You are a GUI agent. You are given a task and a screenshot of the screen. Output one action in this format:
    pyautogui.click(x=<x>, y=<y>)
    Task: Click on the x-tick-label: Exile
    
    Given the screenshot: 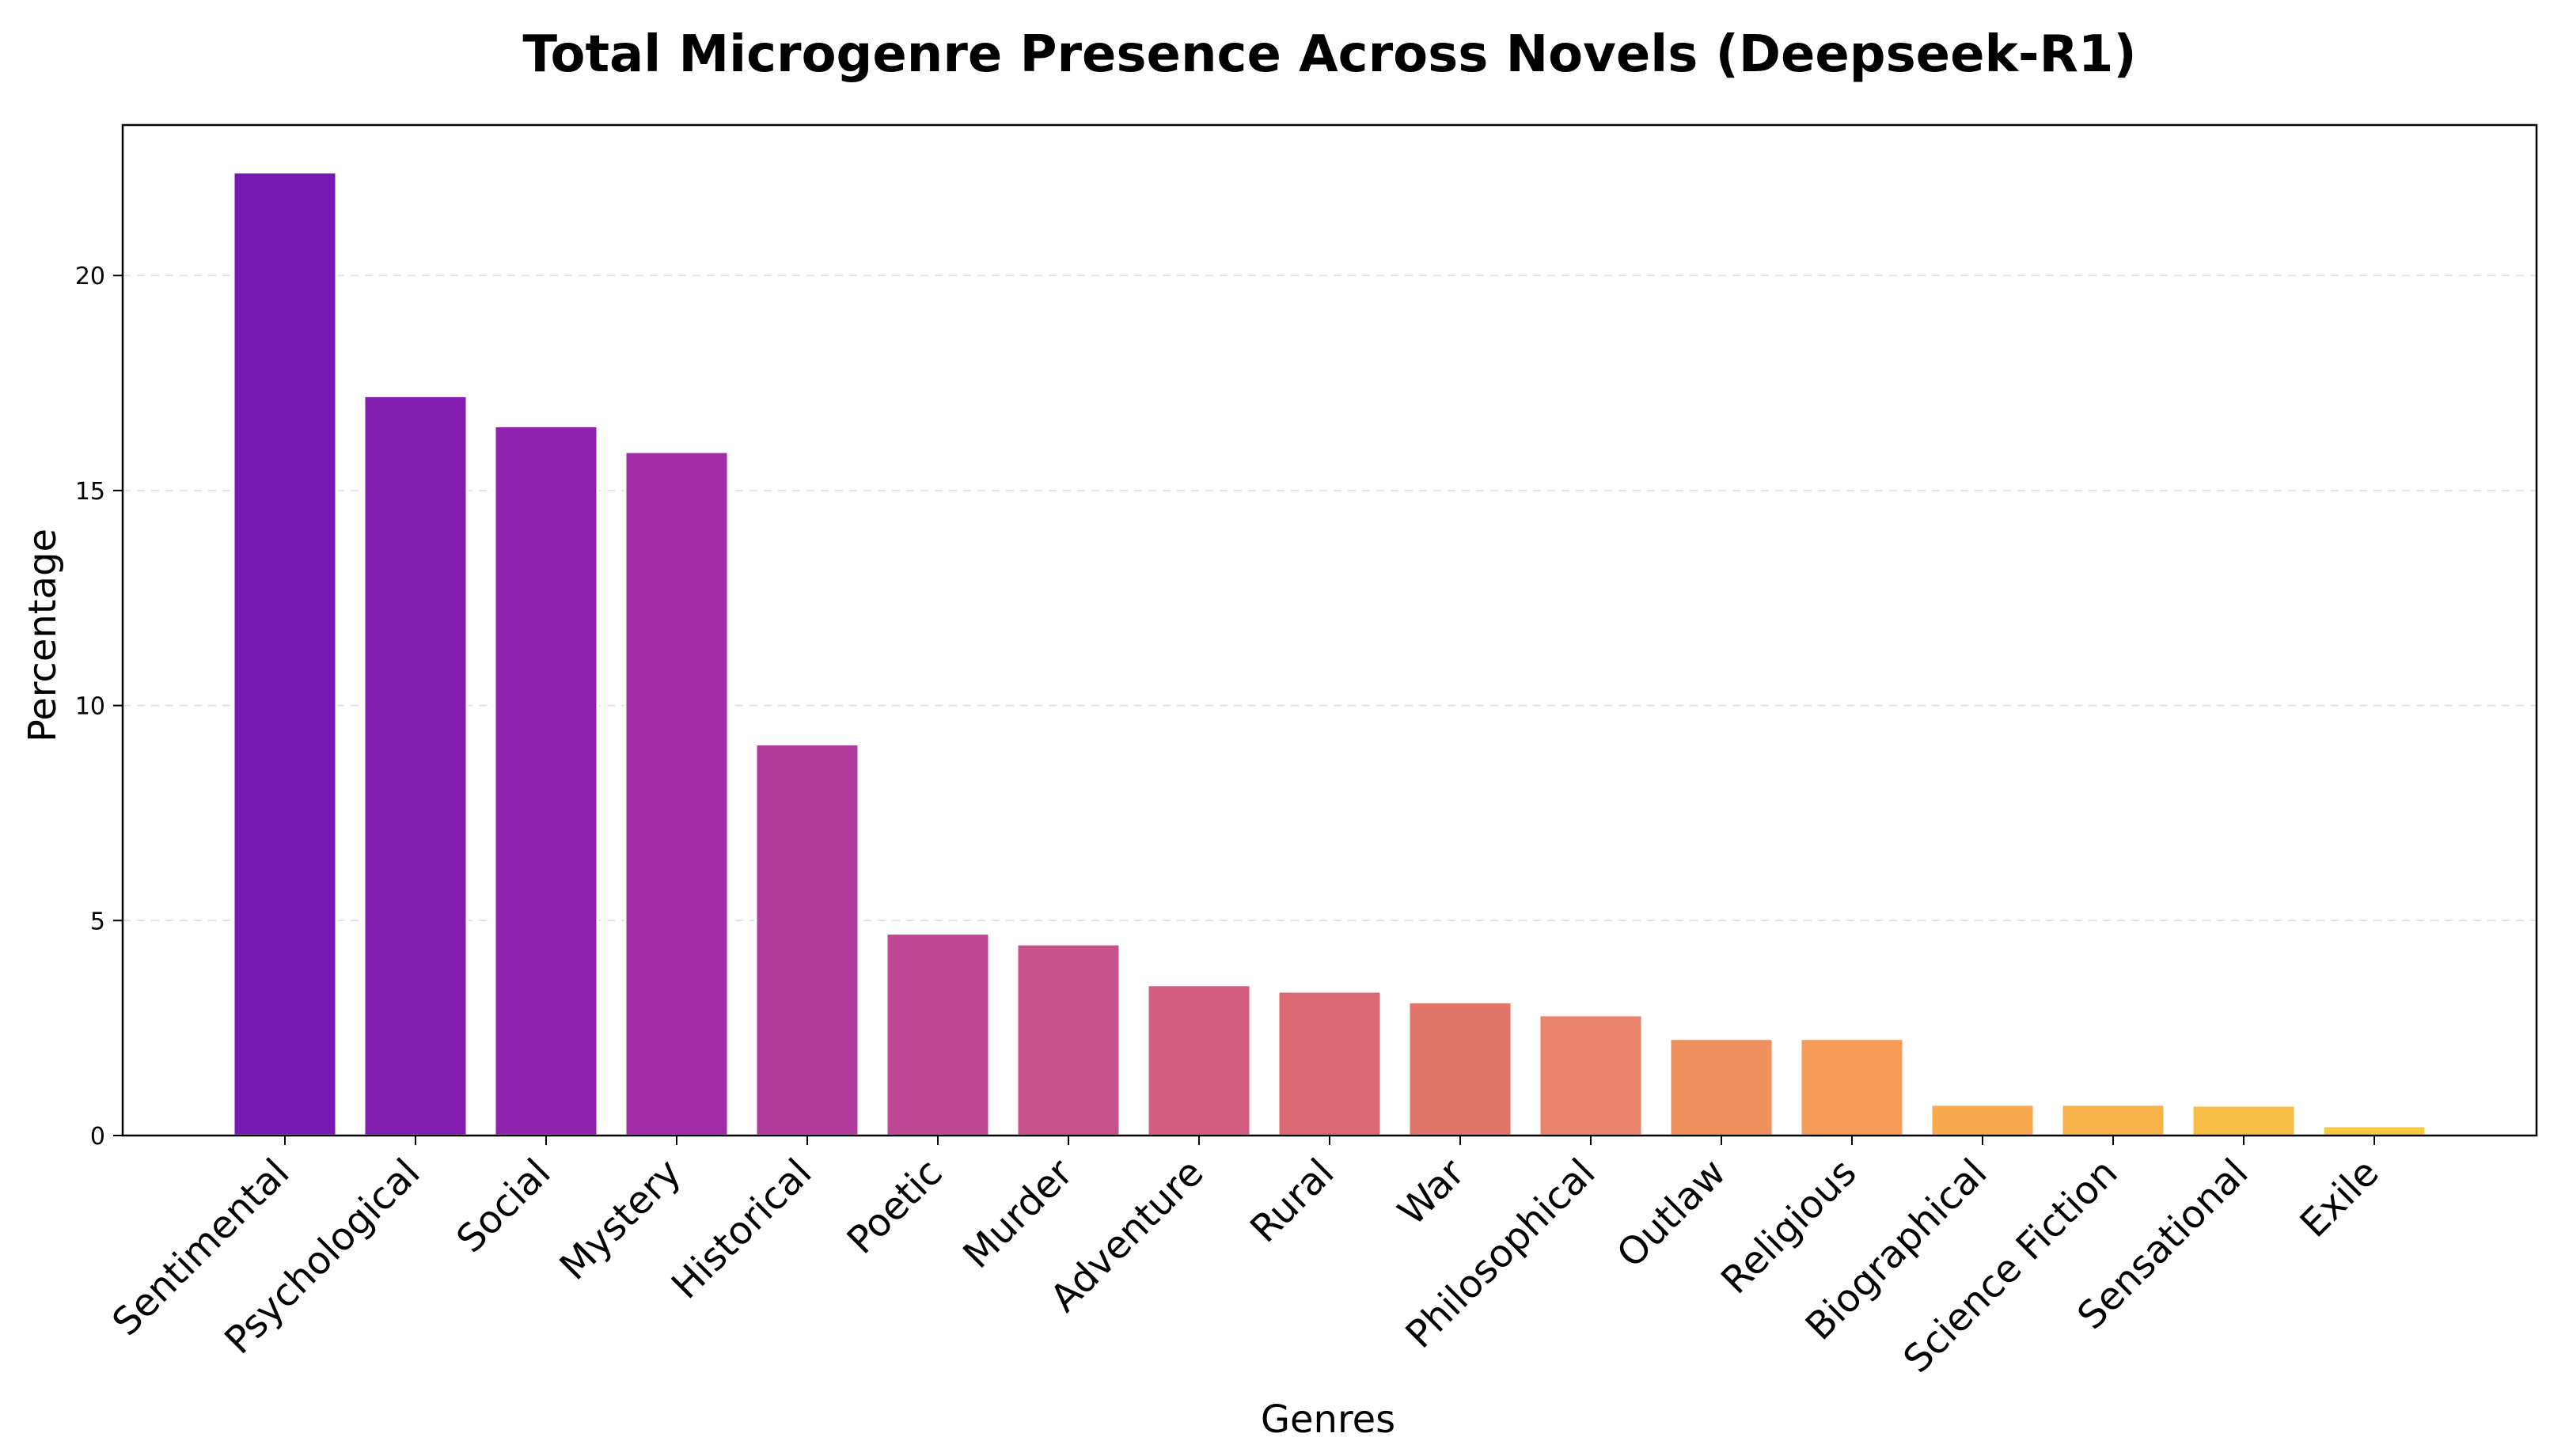 What is the action you would take?
    pyautogui.click(x=2340, y=1198)
    